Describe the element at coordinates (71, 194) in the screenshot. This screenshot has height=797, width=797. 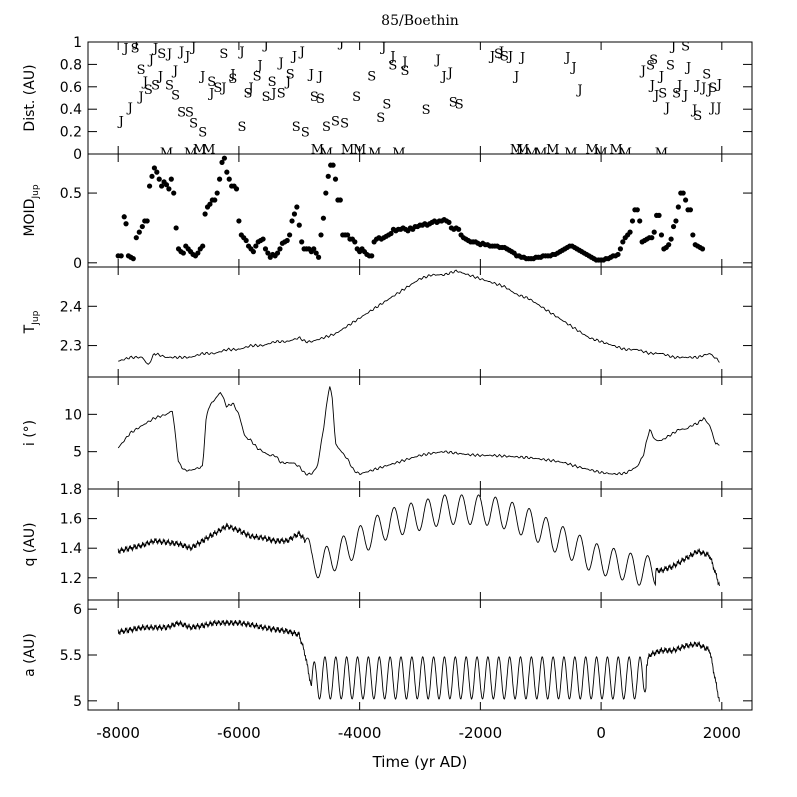
I see `y-tick-label: 0.5` at that location.